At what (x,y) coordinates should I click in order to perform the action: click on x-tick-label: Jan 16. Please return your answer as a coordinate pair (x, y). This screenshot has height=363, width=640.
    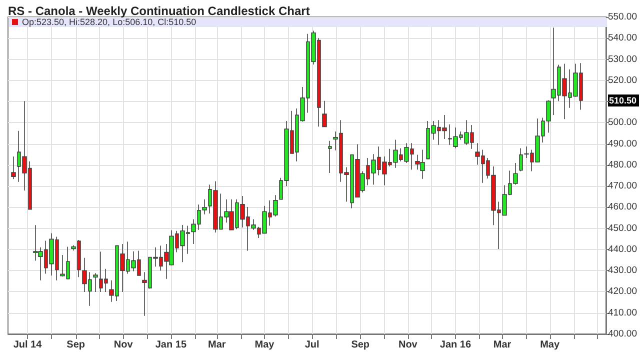
    Looking at the image, I should click on (456, 345).